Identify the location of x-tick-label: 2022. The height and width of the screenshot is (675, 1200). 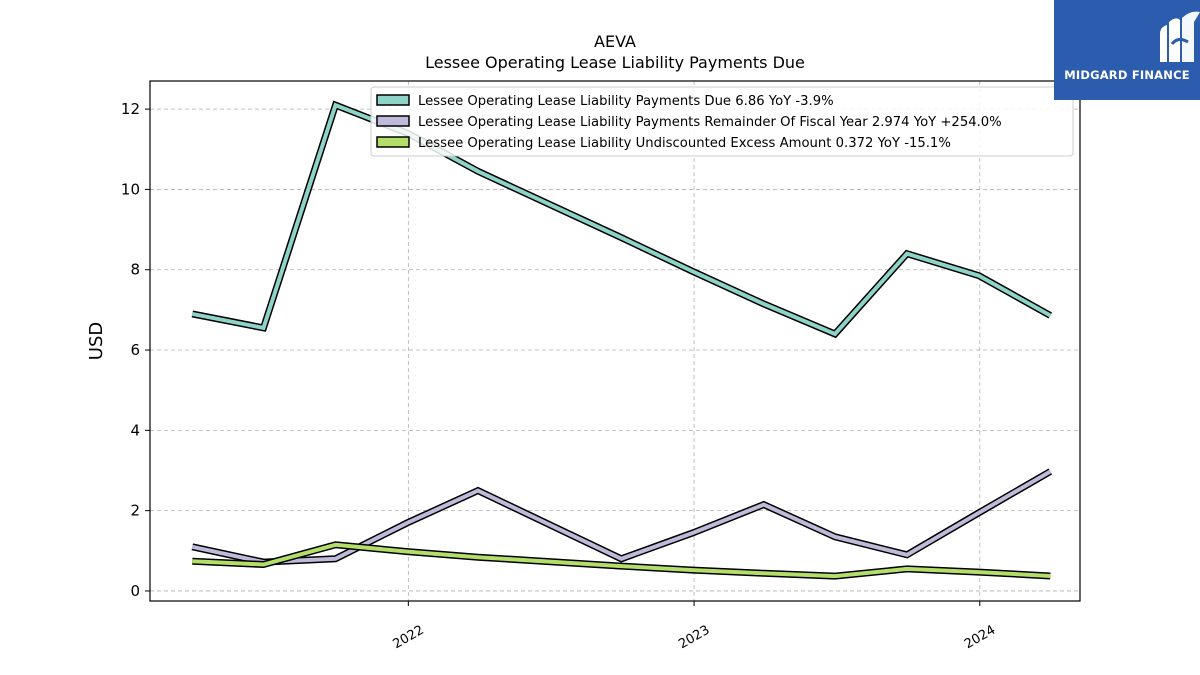
(409, 638).